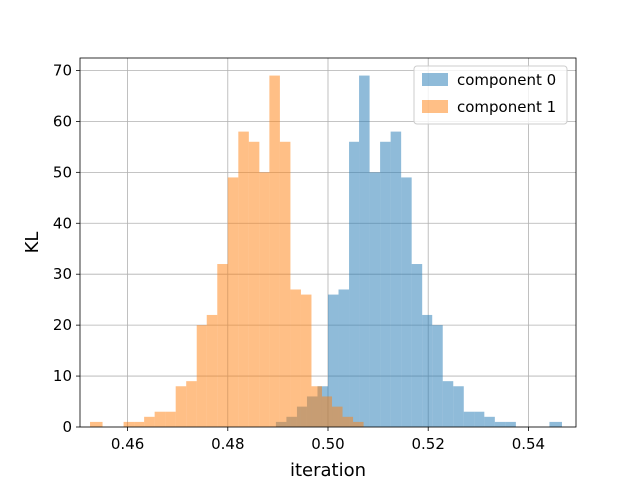 The width and height of the screenshot is (640, 480). What do you see at coordinates (32, 243) in the screenshot?
I see `y-axis-label: KL` at bounding box center [32, 243].